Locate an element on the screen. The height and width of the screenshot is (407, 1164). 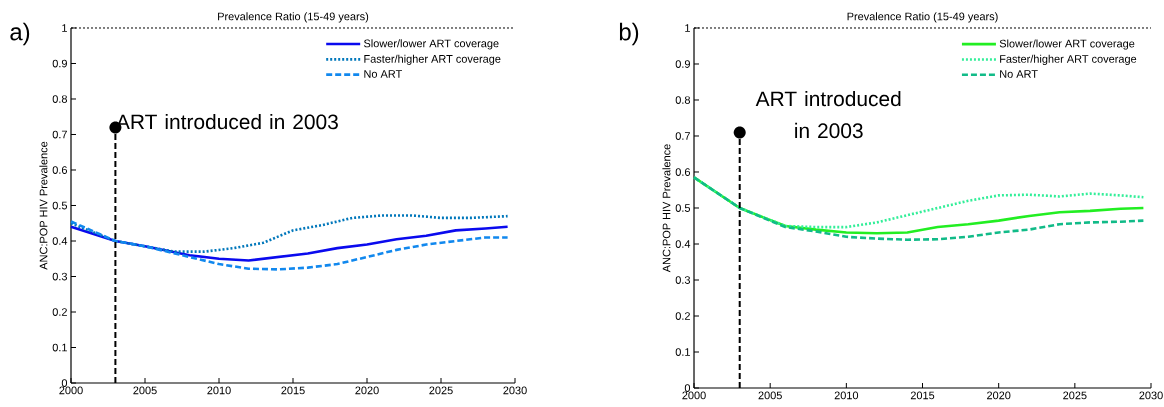
text: b) is located at coordinates (629, 34).